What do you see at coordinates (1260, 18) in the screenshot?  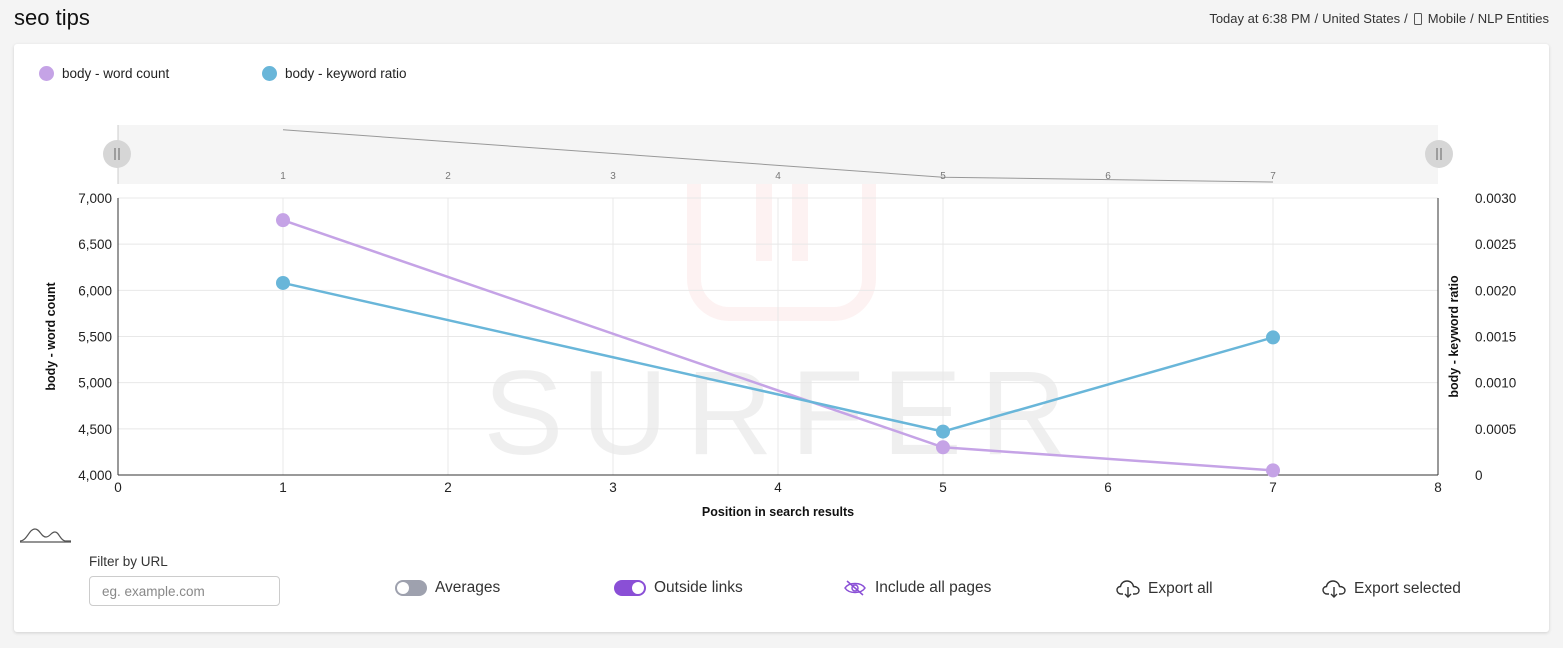 I see `meta-time: Today at 6:38 PM` at bounding box center [1260, 18].